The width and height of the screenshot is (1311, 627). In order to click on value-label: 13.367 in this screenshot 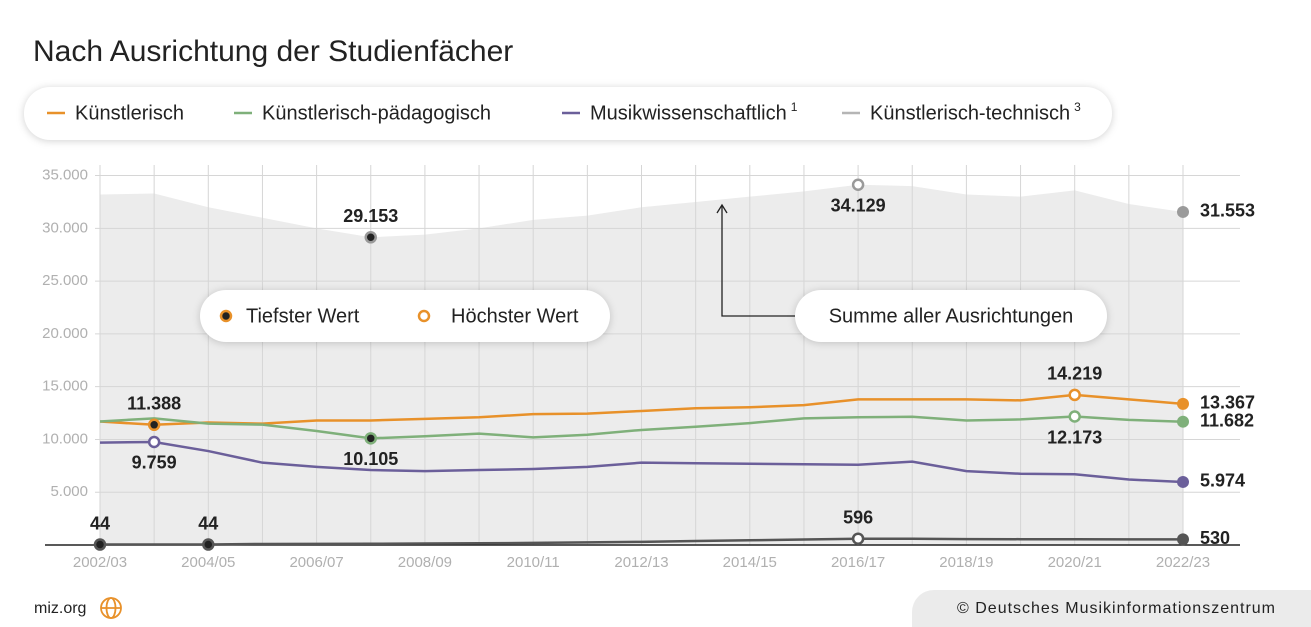, I will do `click(1227, 403)`.